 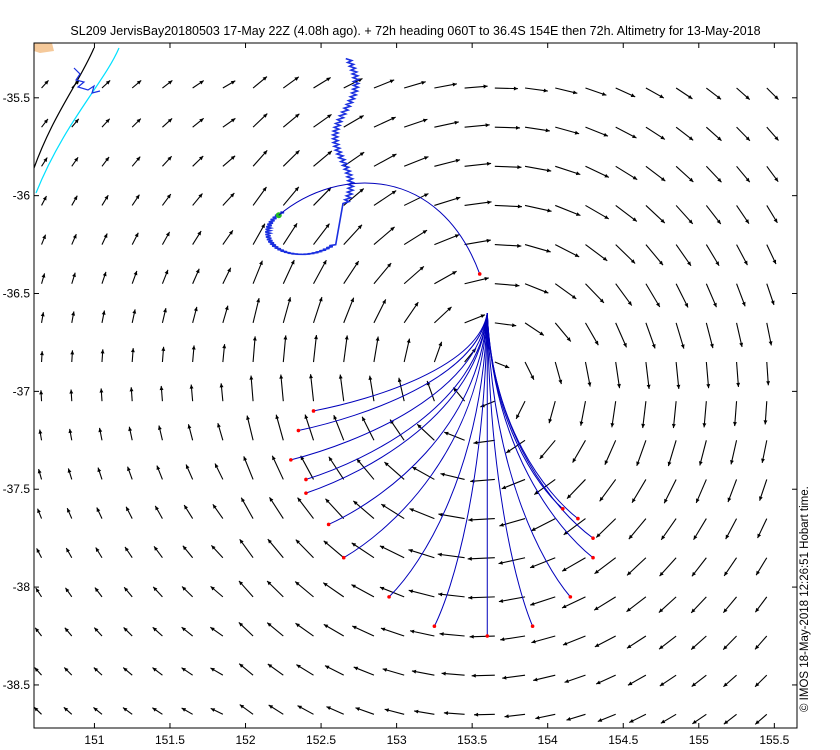 I want to click on coastline-features, so click(x=76, y=118).